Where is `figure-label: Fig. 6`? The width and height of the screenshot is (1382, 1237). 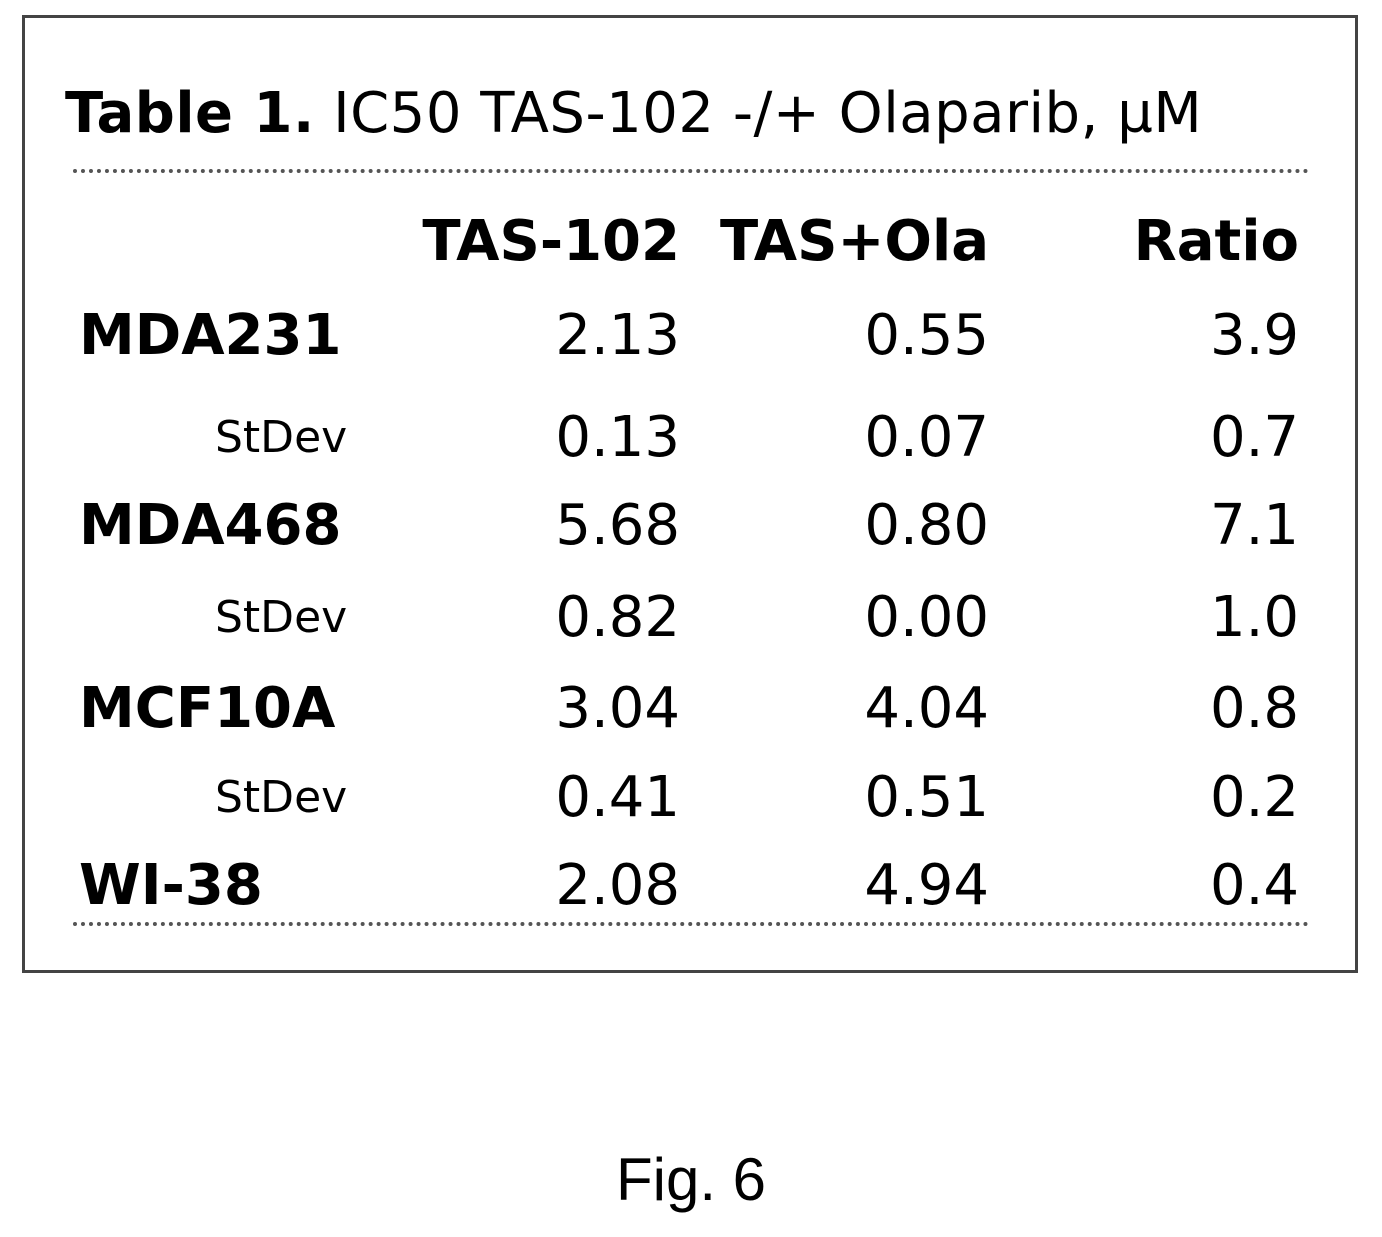 figure-label: Fig. 6 is located at coordinates (691, 1179).